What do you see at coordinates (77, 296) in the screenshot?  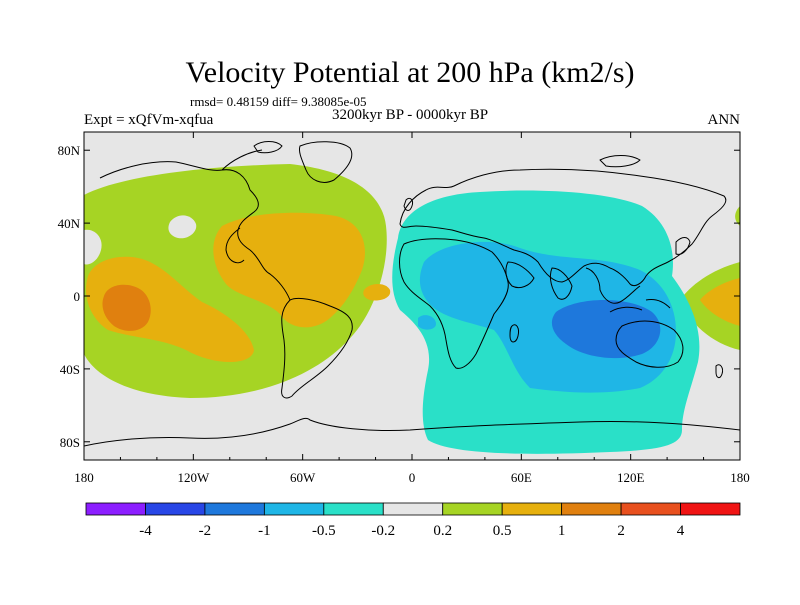 I see `y-tick-label: 0` at bounding box center [77, 296].